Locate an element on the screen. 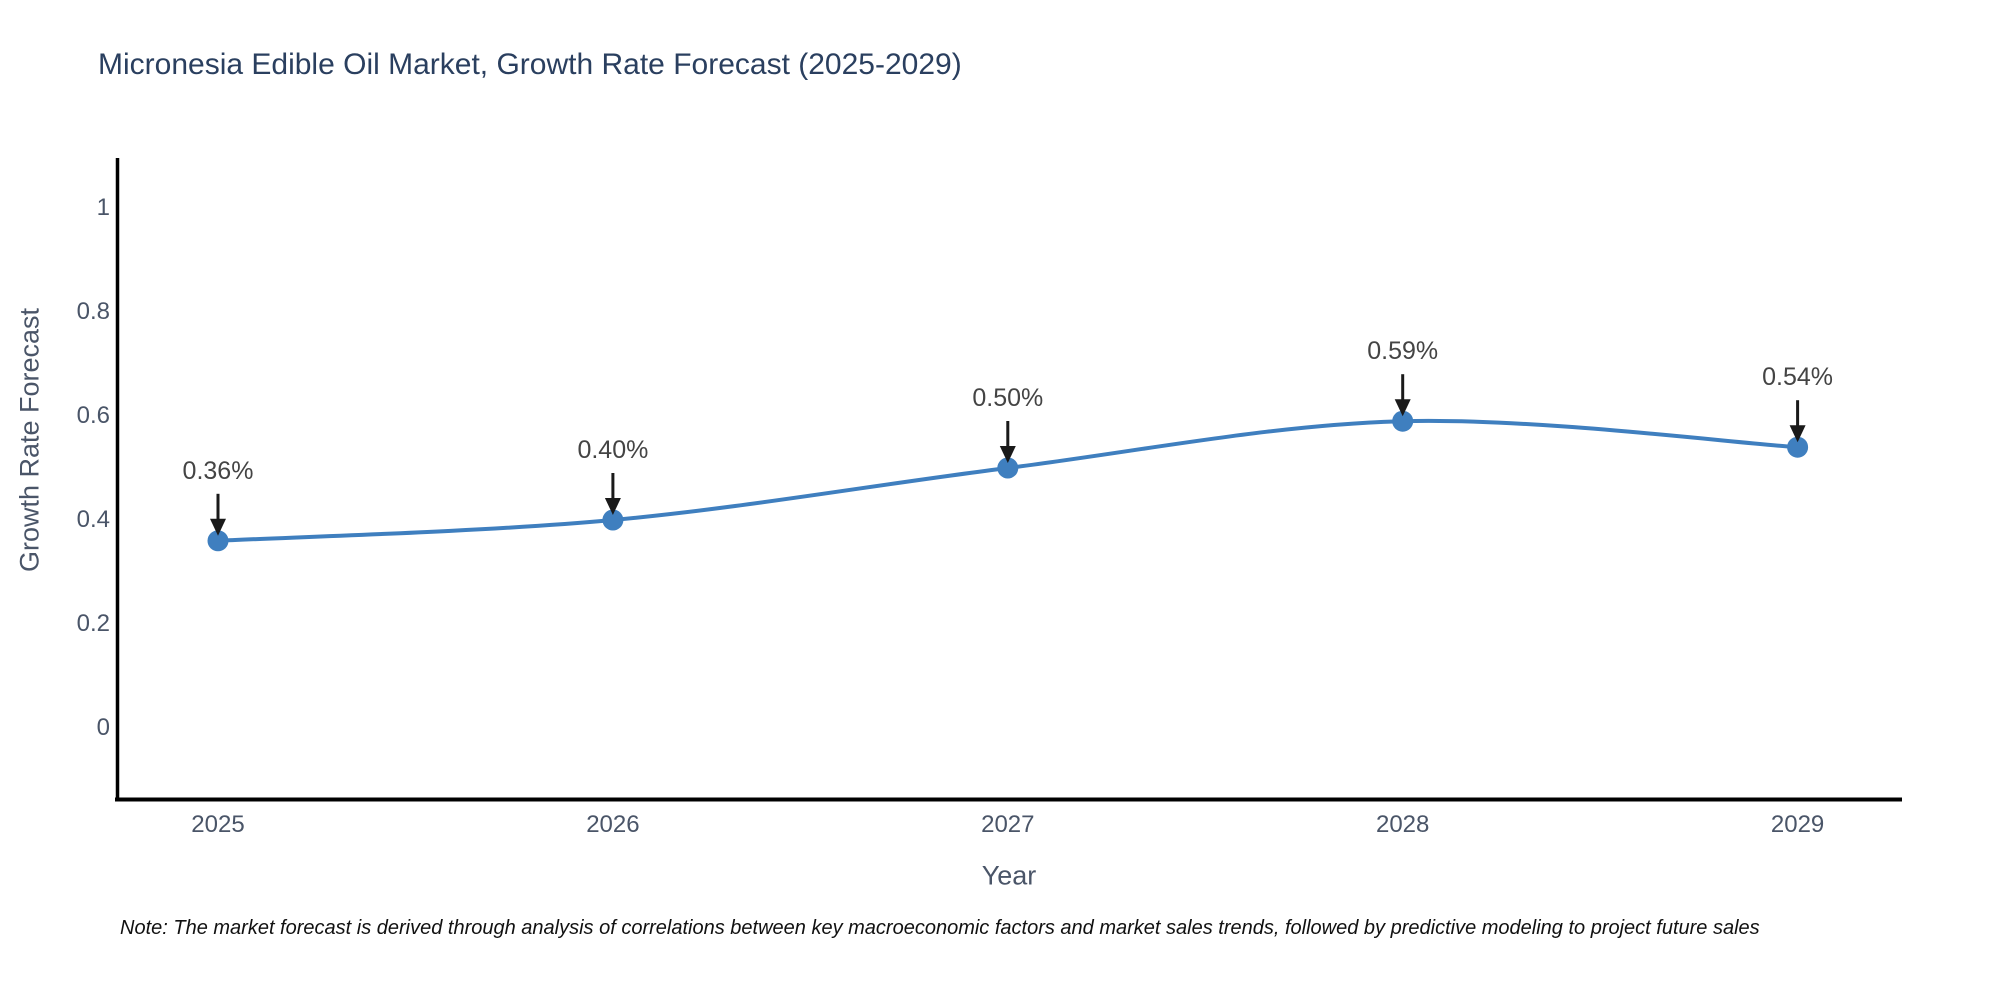  data-point-marker-2025 is located at coordinates (218, 541).